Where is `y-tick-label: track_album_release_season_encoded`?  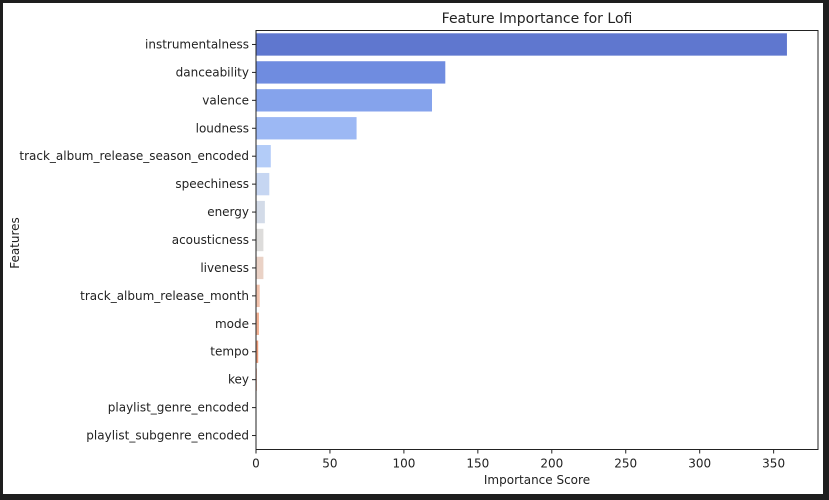 y-tick-label: track_album_release_season_encoded is located at coordinates (134, 156).